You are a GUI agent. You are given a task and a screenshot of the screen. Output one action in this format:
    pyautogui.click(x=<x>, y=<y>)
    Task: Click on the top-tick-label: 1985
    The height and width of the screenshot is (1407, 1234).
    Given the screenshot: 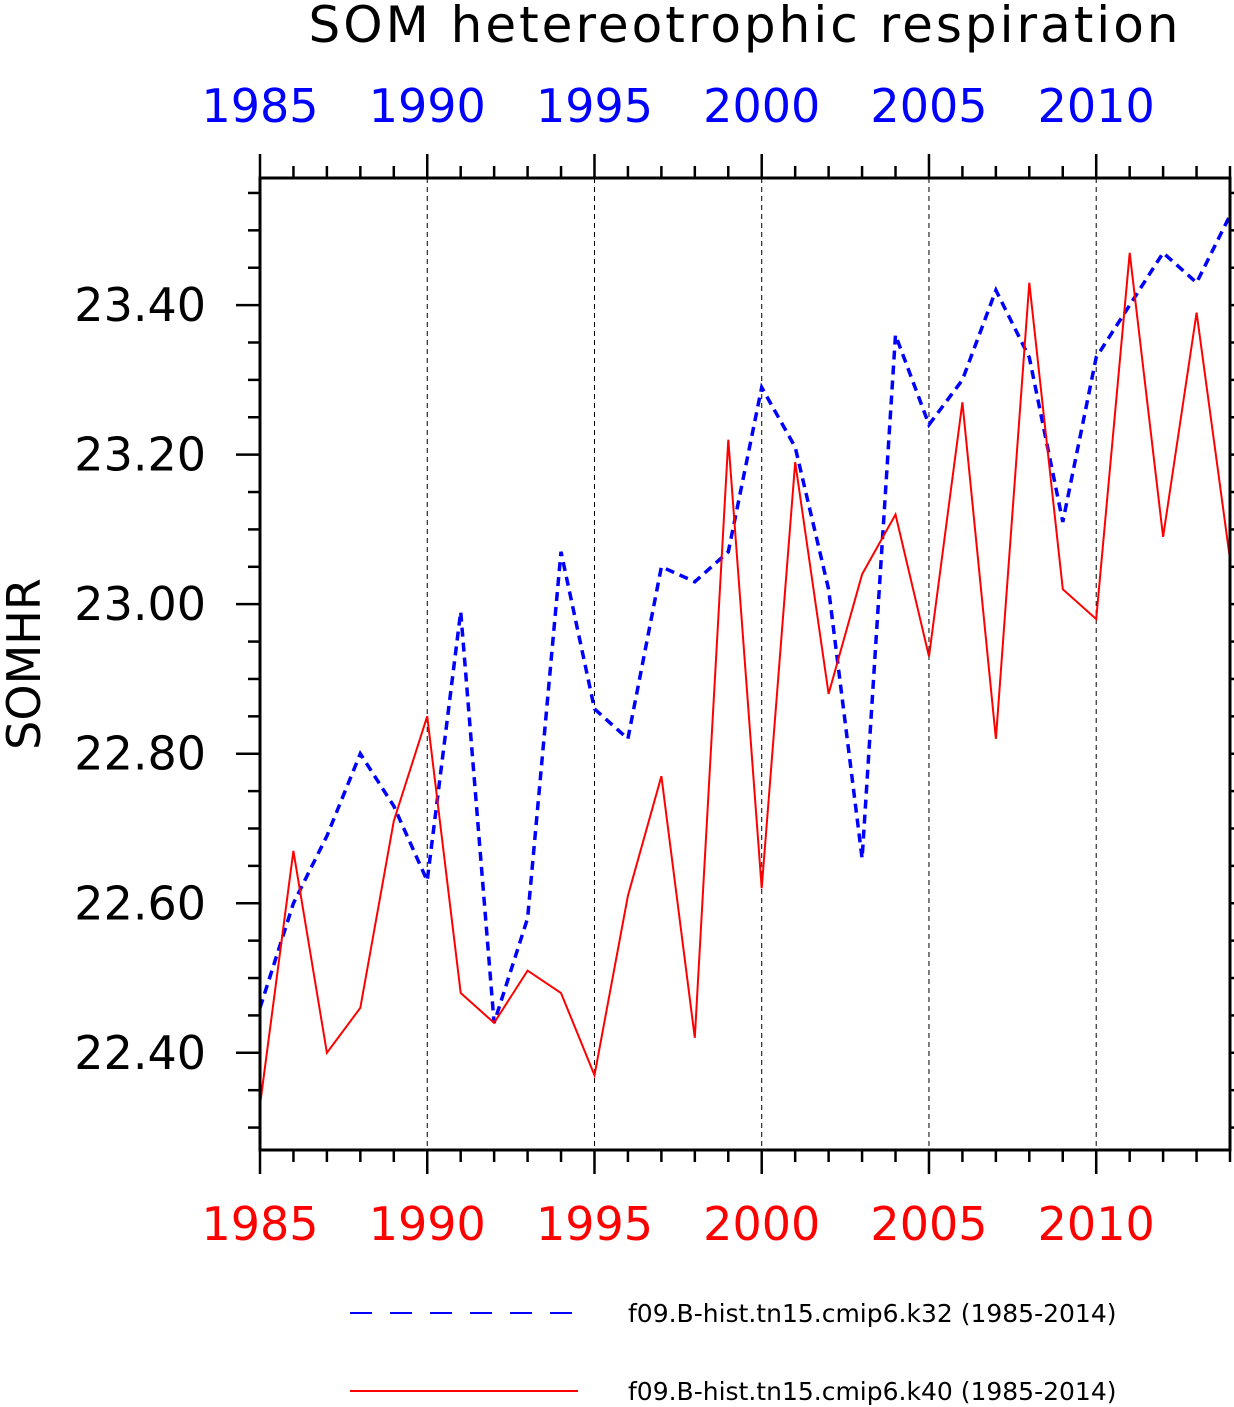 What is the action you would take?
    pyautogui.click(x=259, y=106)
    